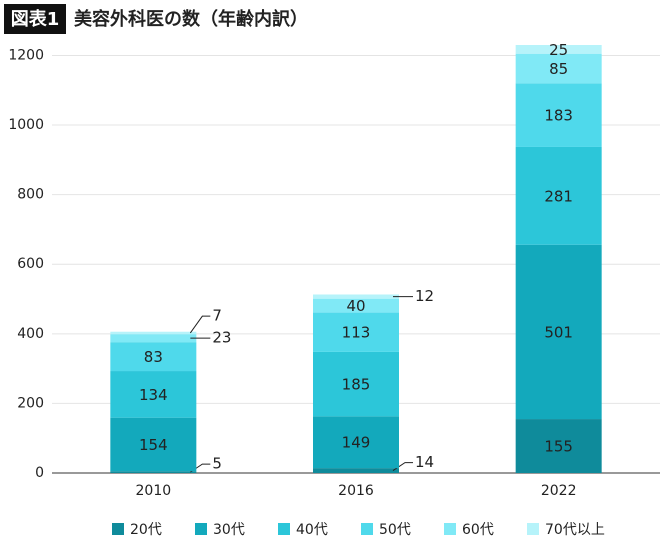  I want to click on data-label: 23, so click(221, 338).